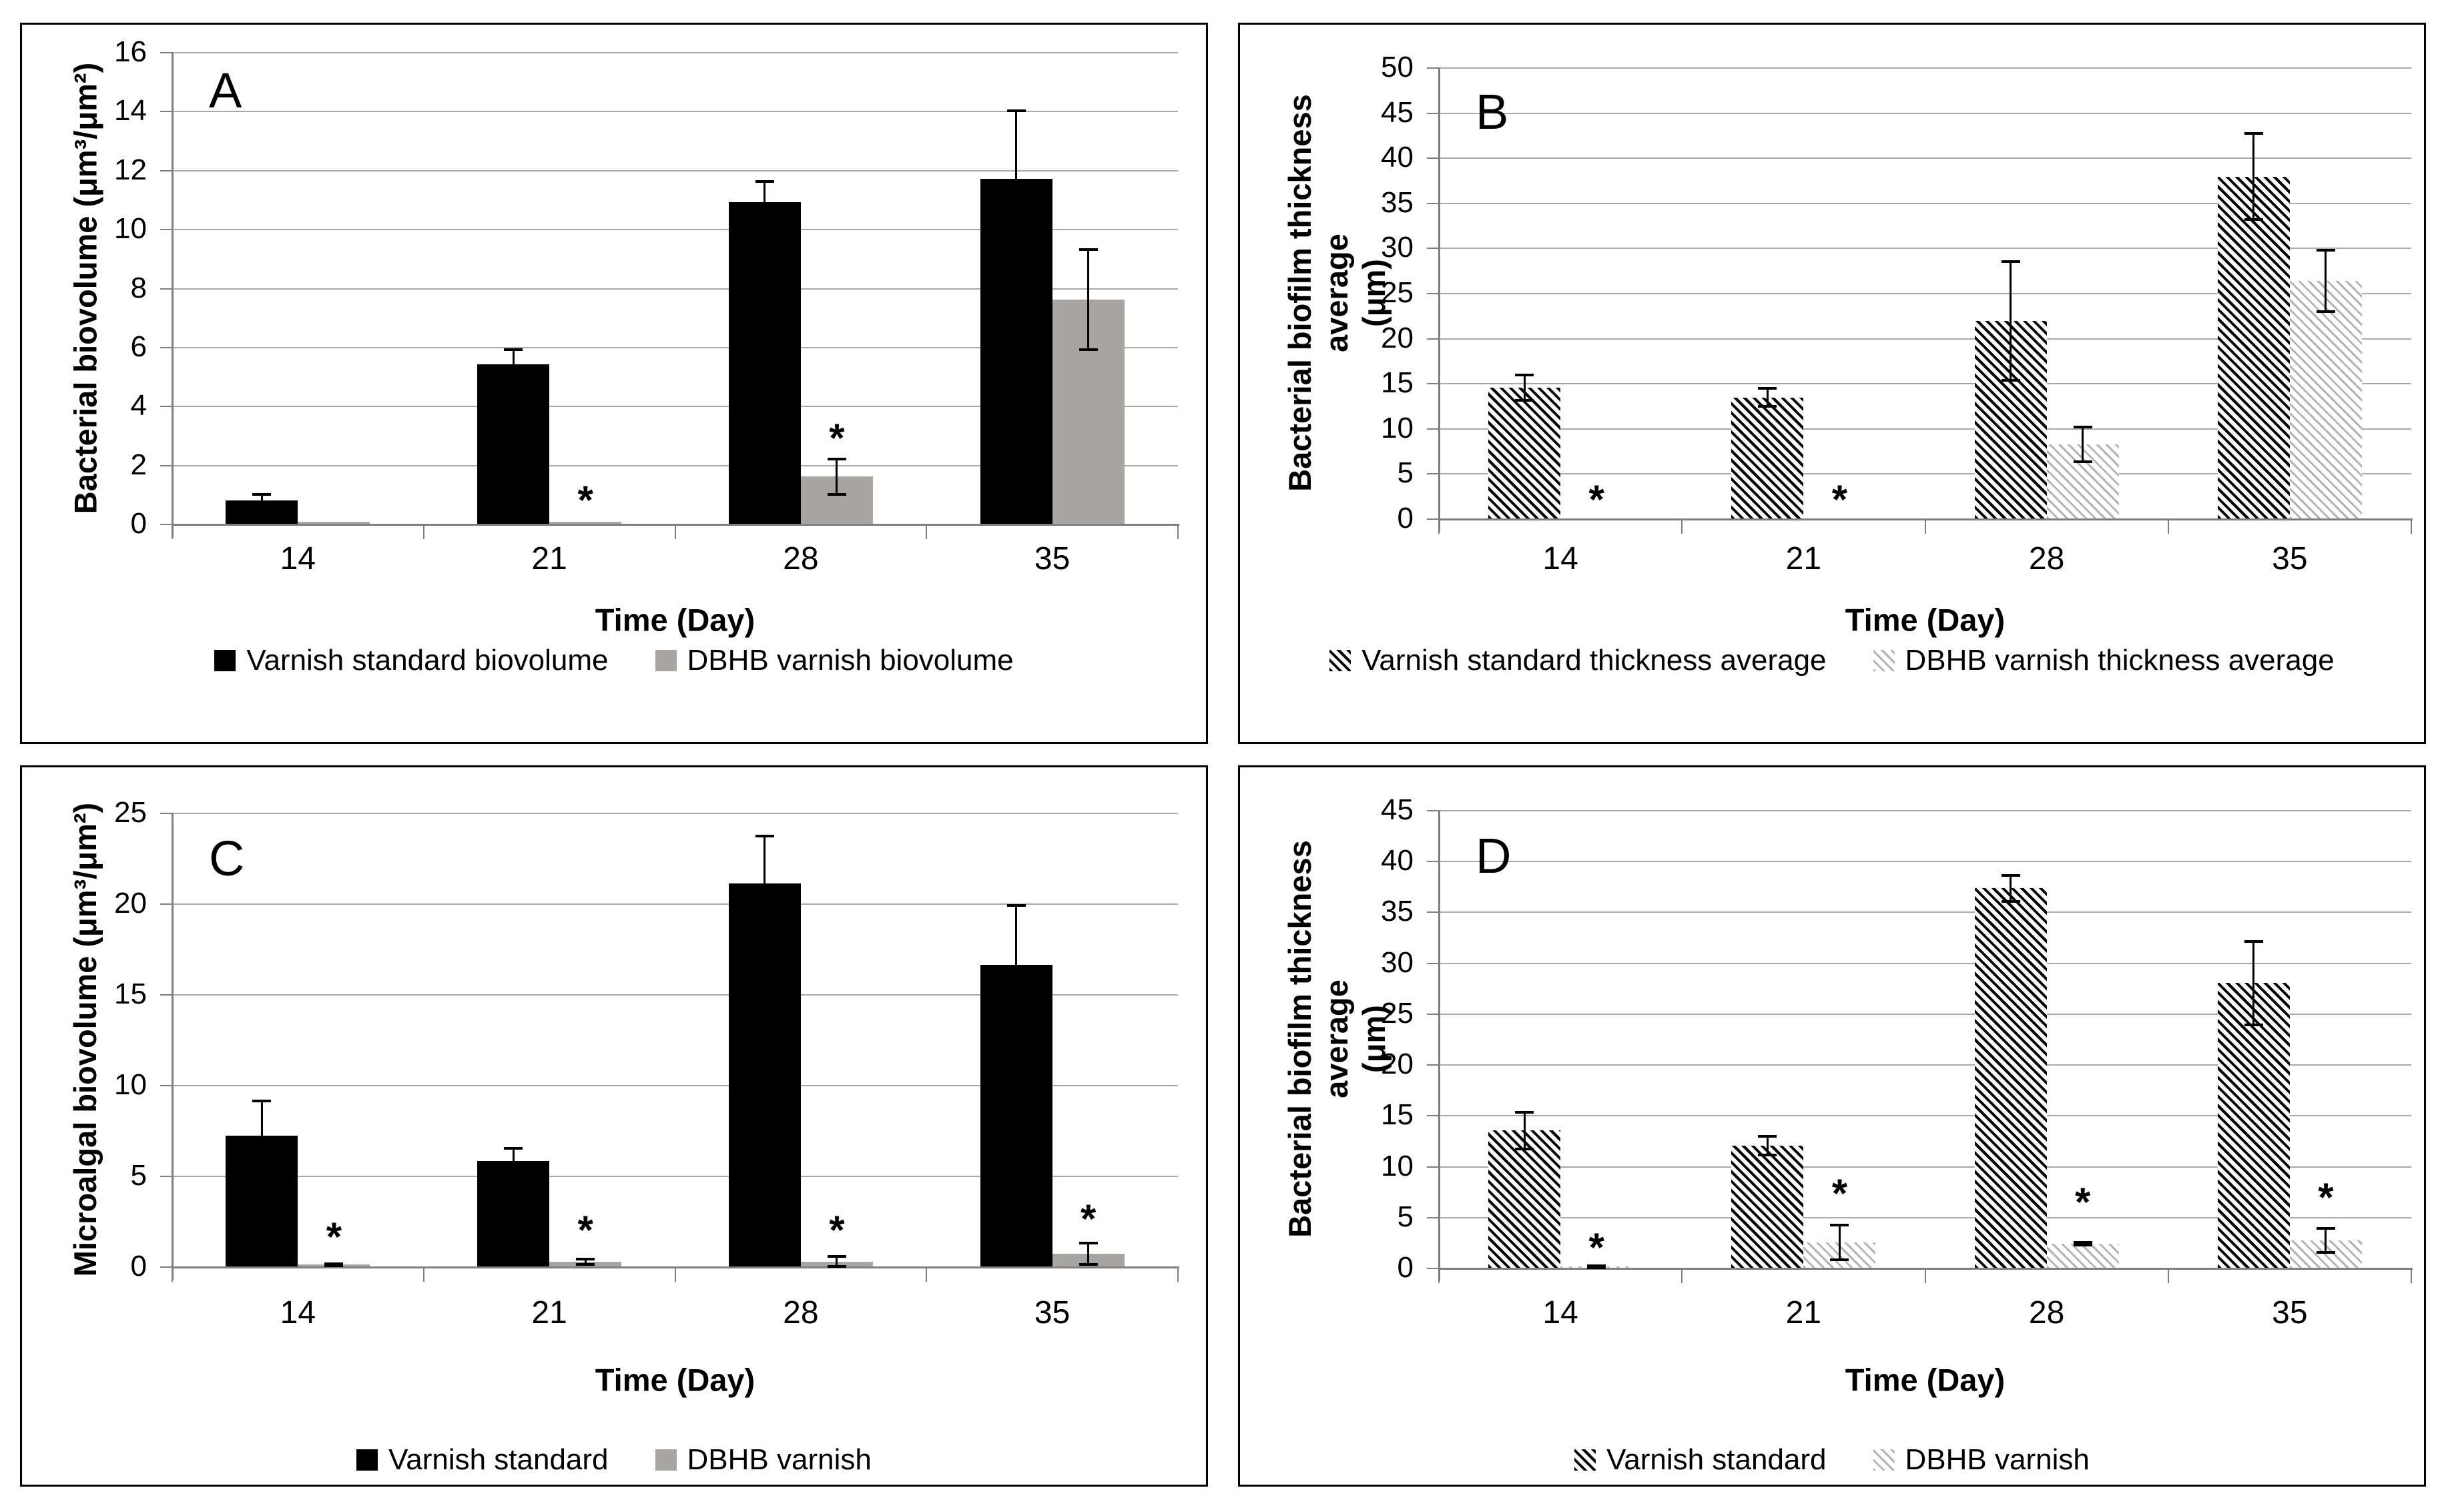  I want to click on legend-item: Varnish standard, so click(1700, 1459).